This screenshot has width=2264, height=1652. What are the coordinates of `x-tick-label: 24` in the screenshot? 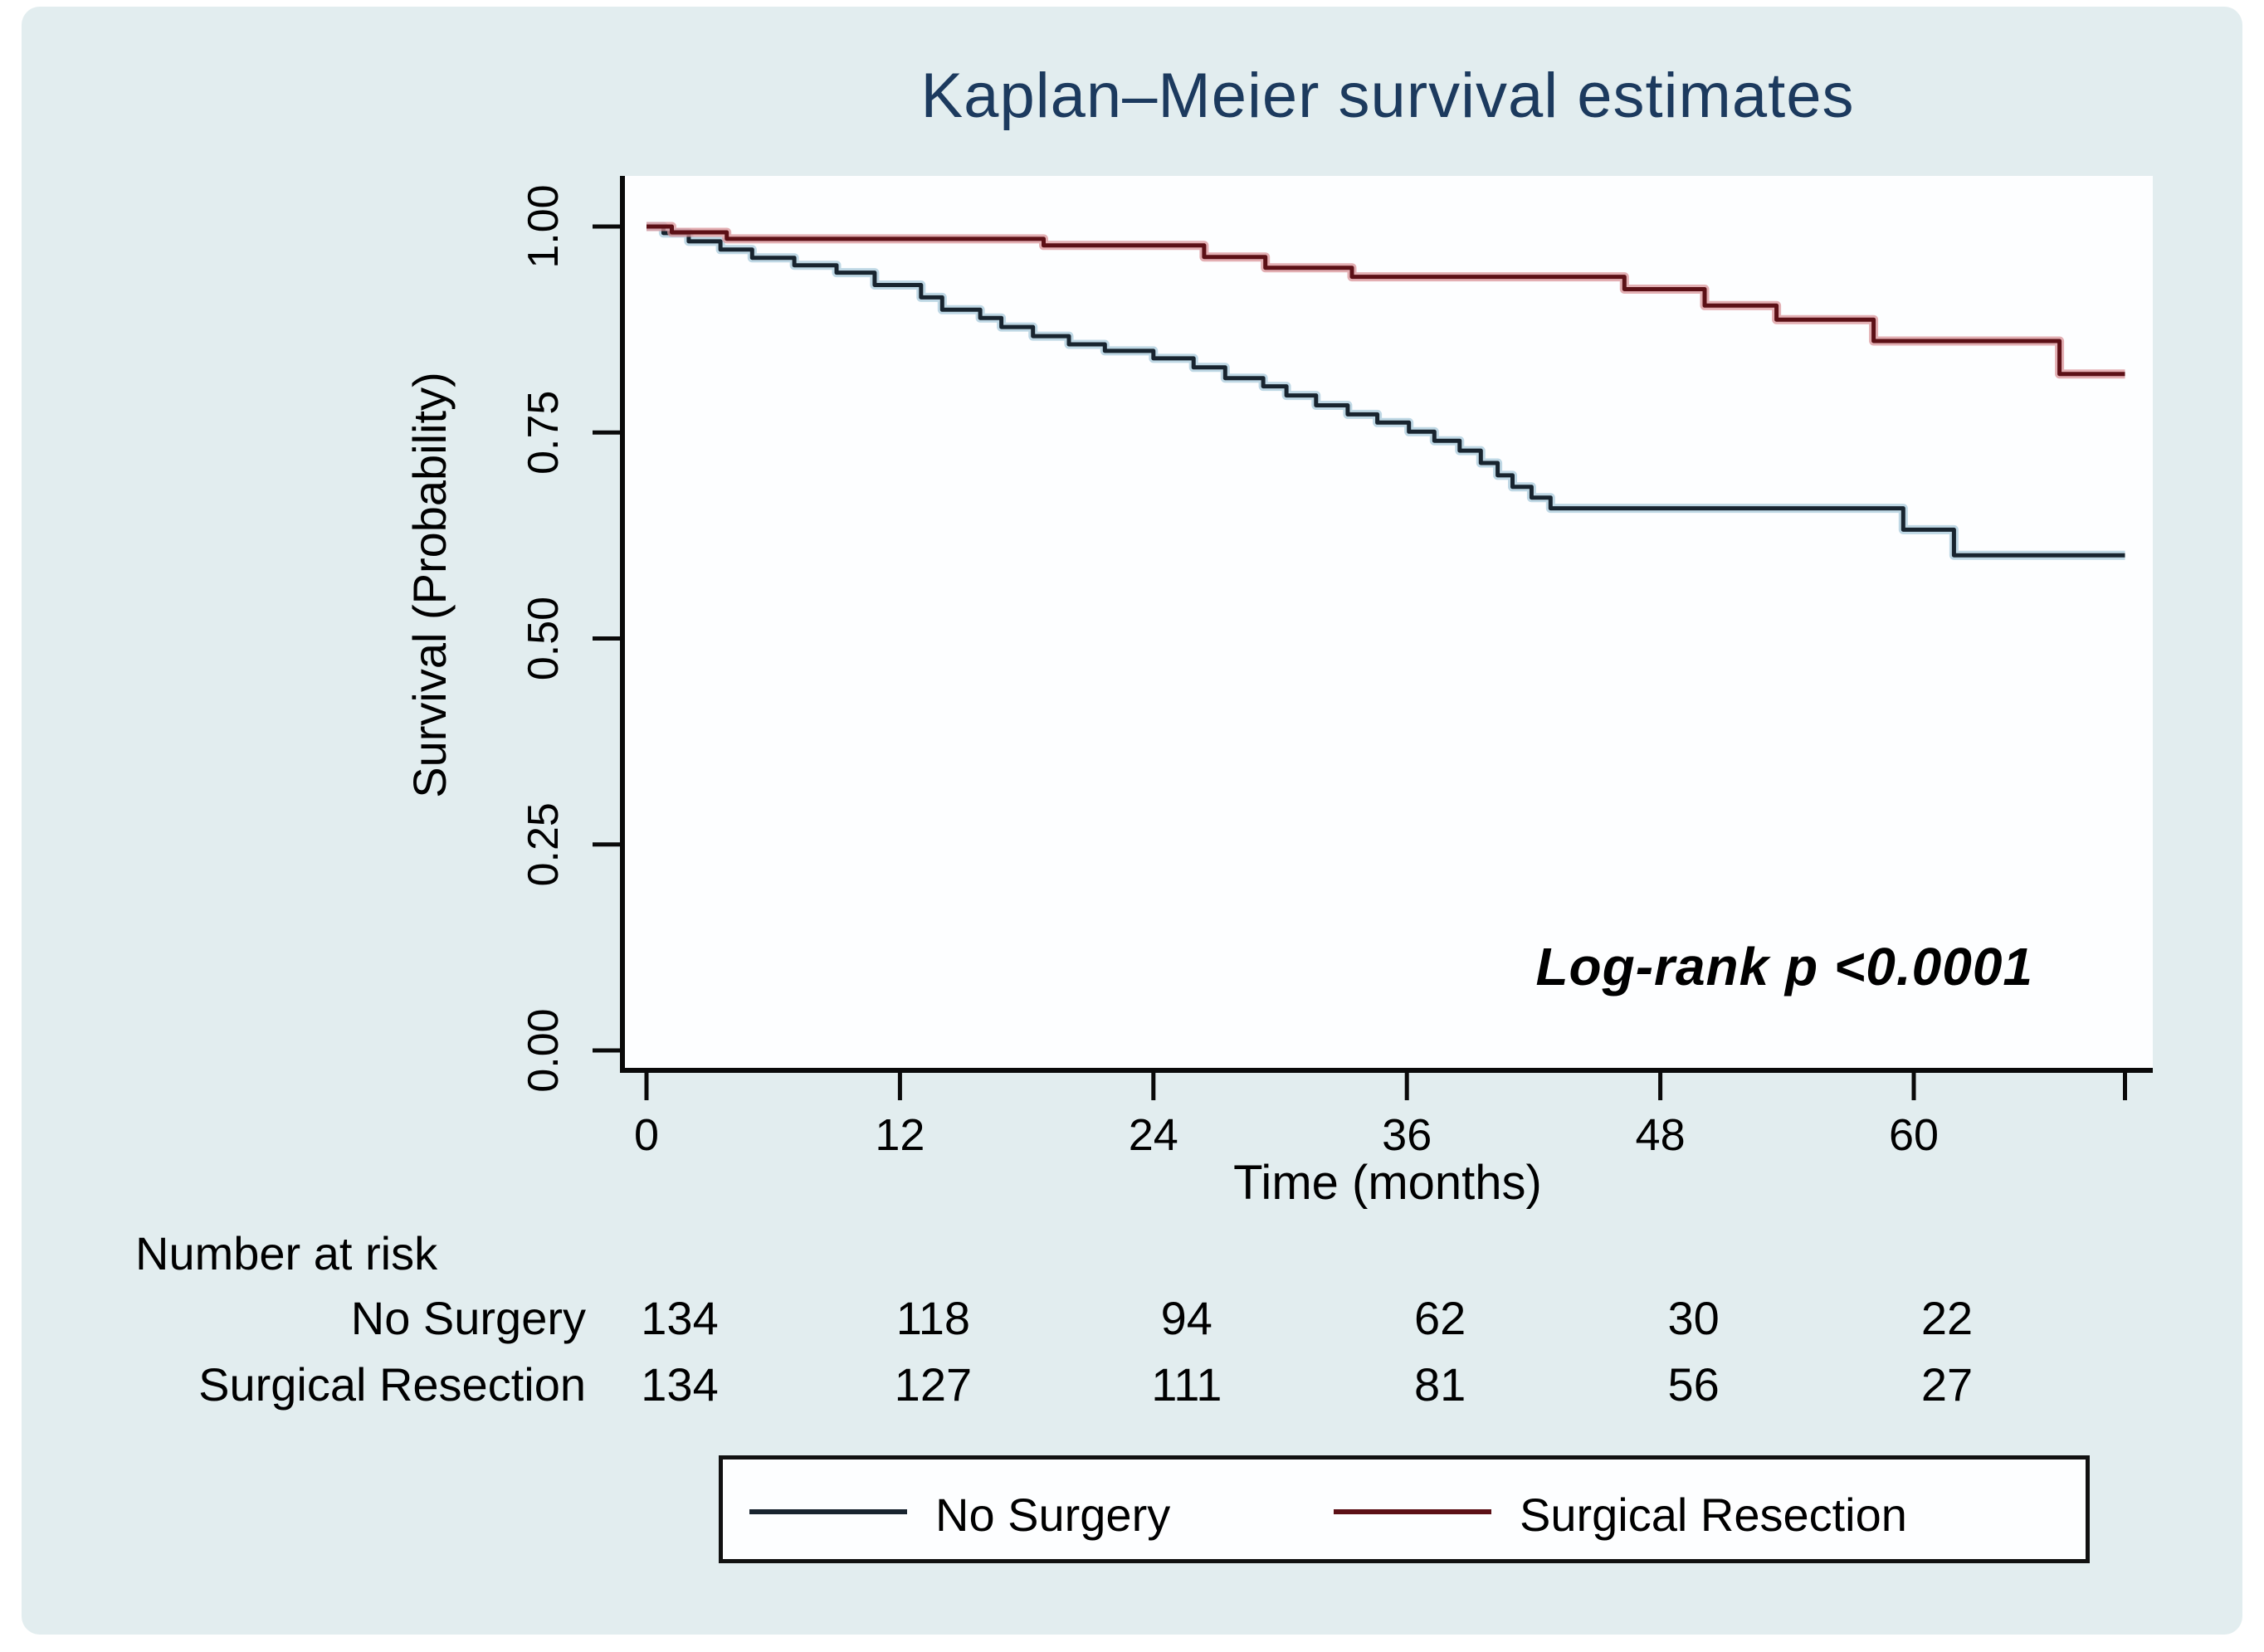 It's located at (1153, 1135).